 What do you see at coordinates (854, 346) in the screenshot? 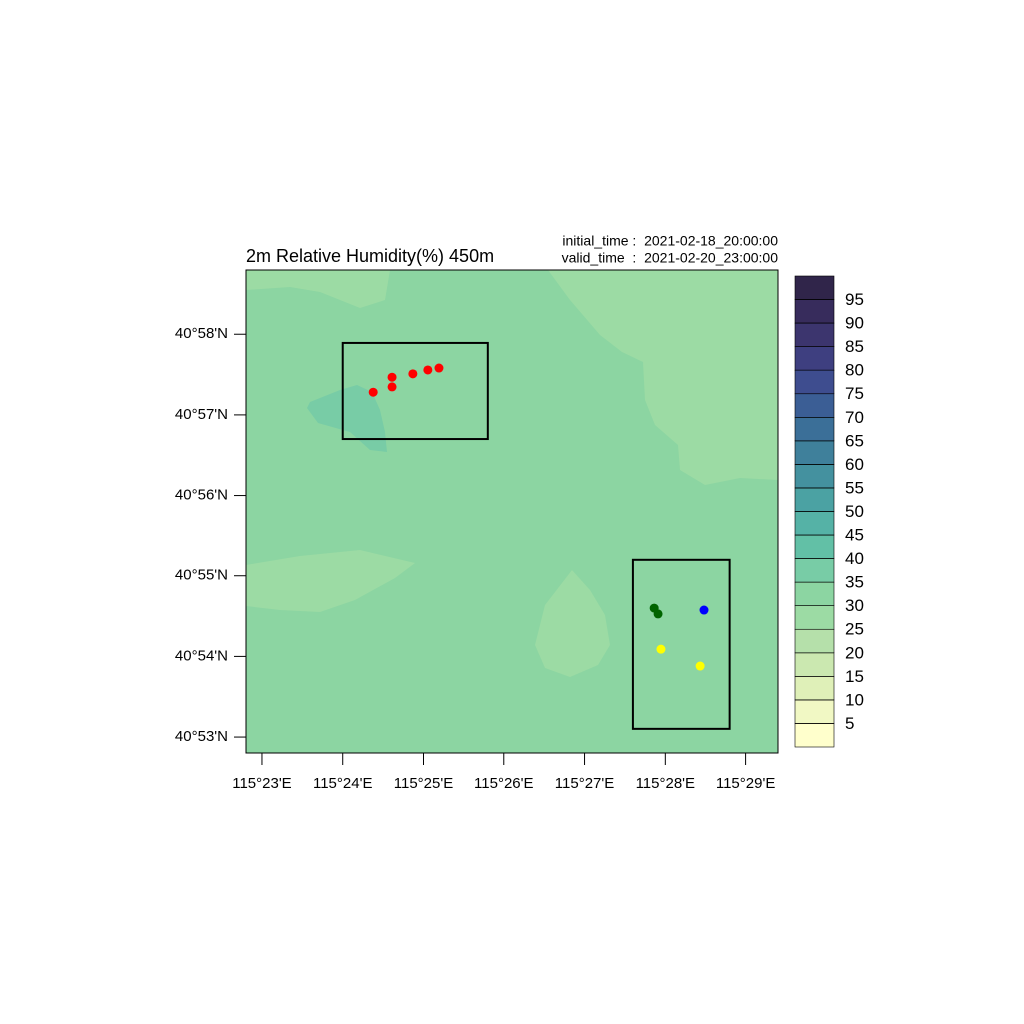
I see `colorbar-label: 85` at bounding box center [854, 346].